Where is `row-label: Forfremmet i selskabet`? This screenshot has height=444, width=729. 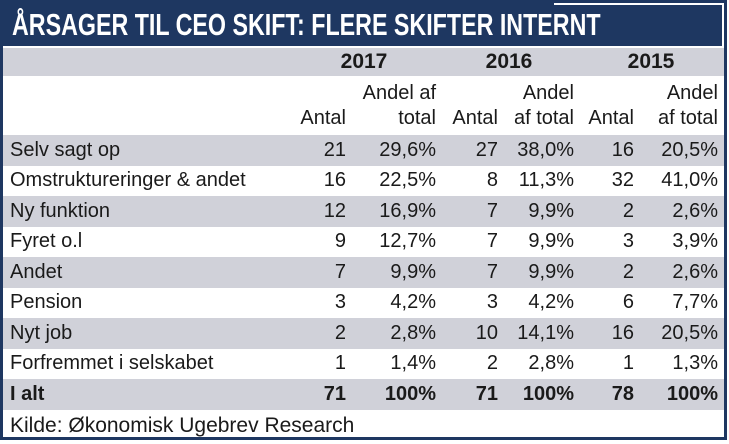 row-label: Forfremmet i selskabet is located at coordinates (112, 363).